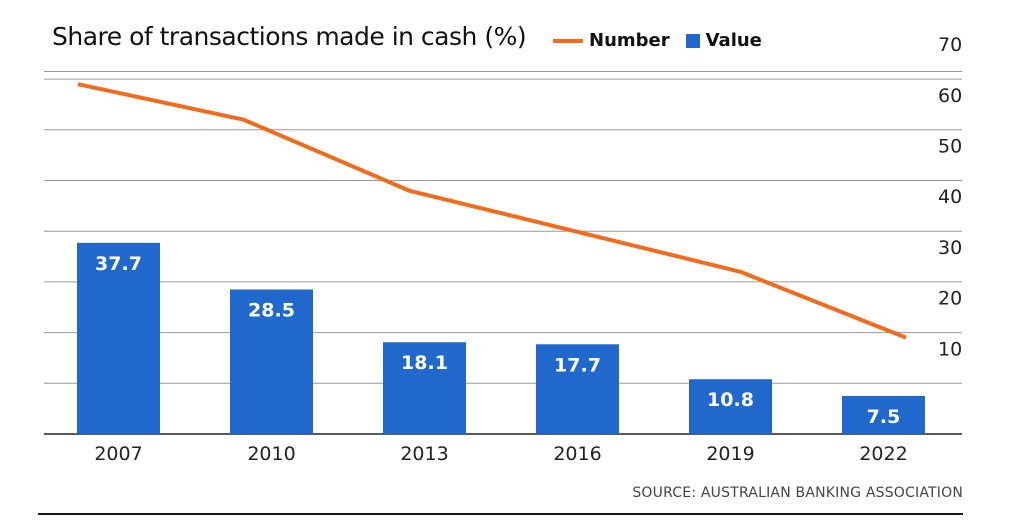 The image size is (1024, 525). I want to click on x-tick-label: 2019, so click(730, 454).